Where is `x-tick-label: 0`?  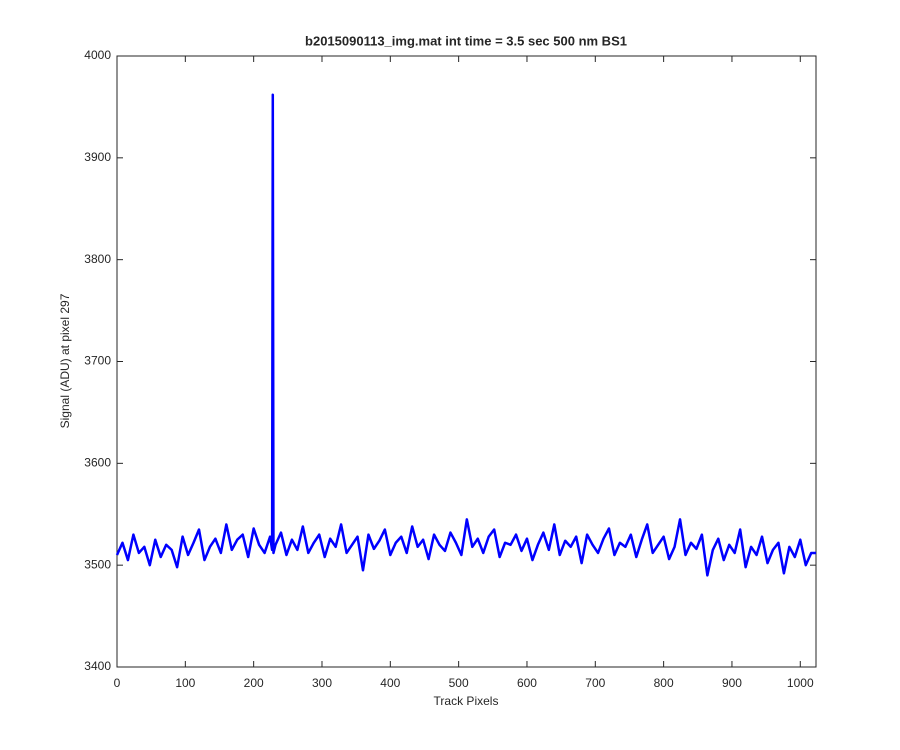 x-tick-label: 0 is located at coordinates (117, 683).